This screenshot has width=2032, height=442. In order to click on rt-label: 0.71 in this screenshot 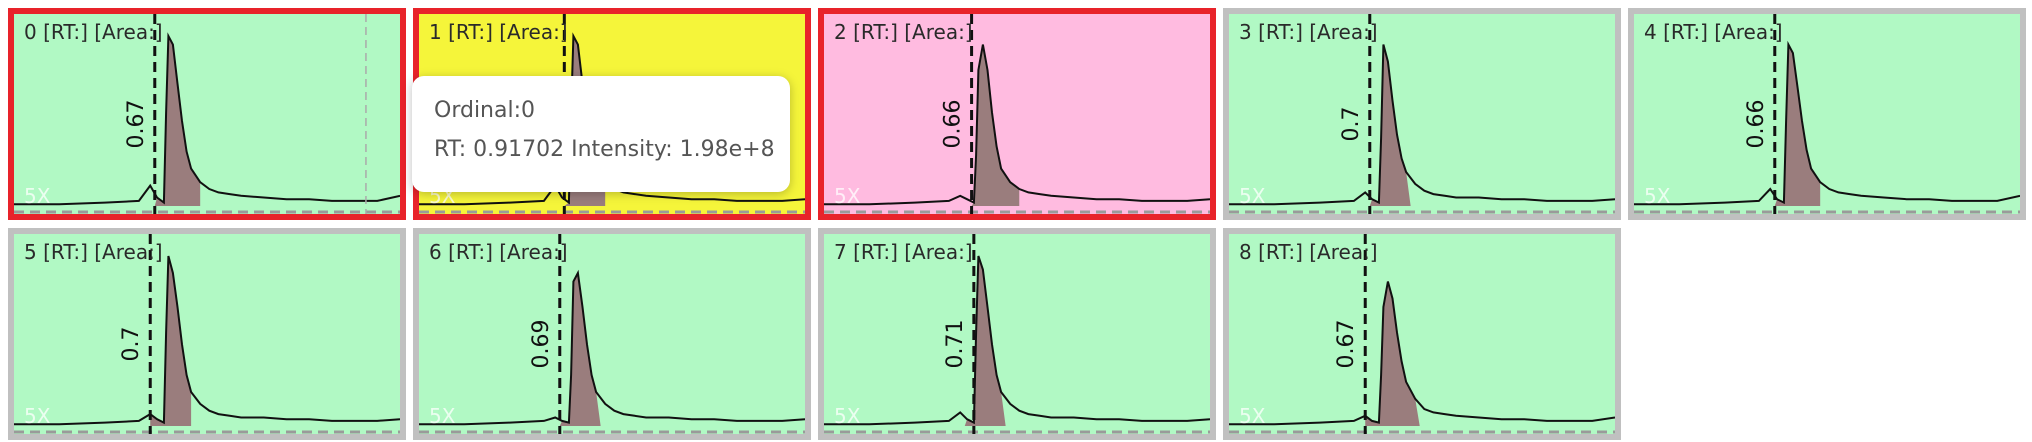, I will do `click(955, 344)`.